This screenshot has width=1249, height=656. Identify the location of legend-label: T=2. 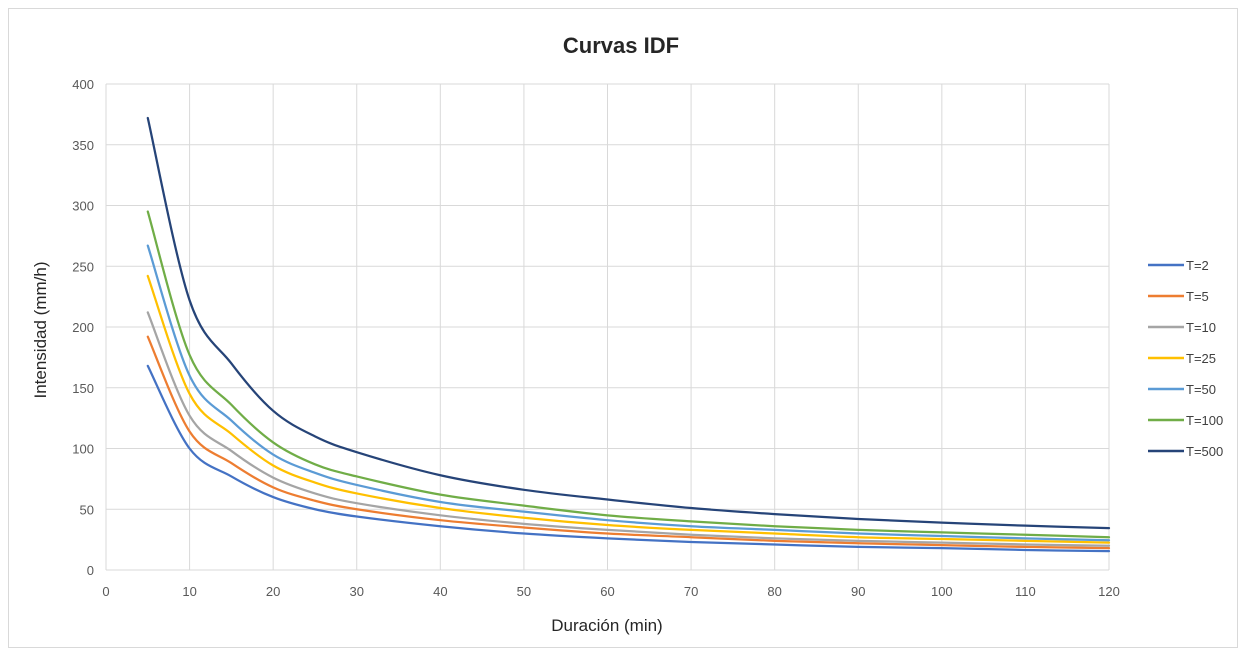
(1197, 265).